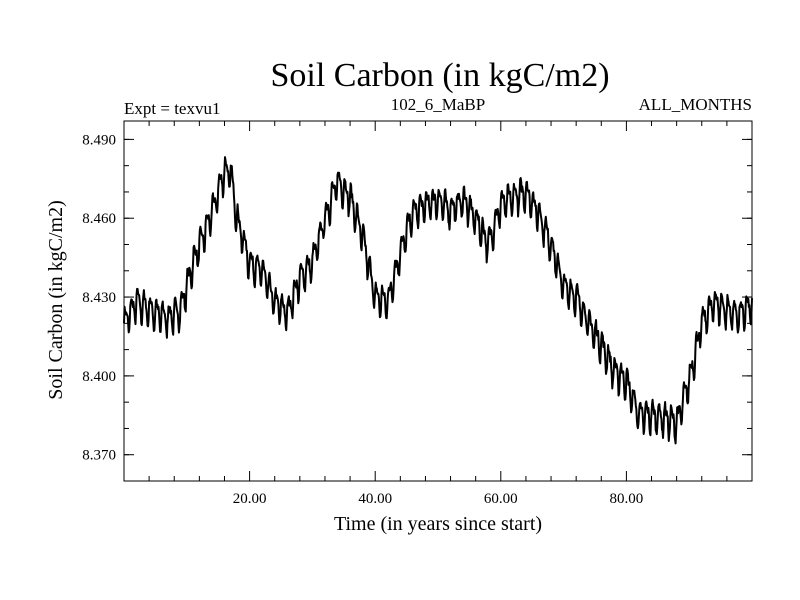 The height and width of the screenshot is (600, 800). I want to click on y-axis-label: Soil Carbon (in kgC/m2), so click(56, 299).